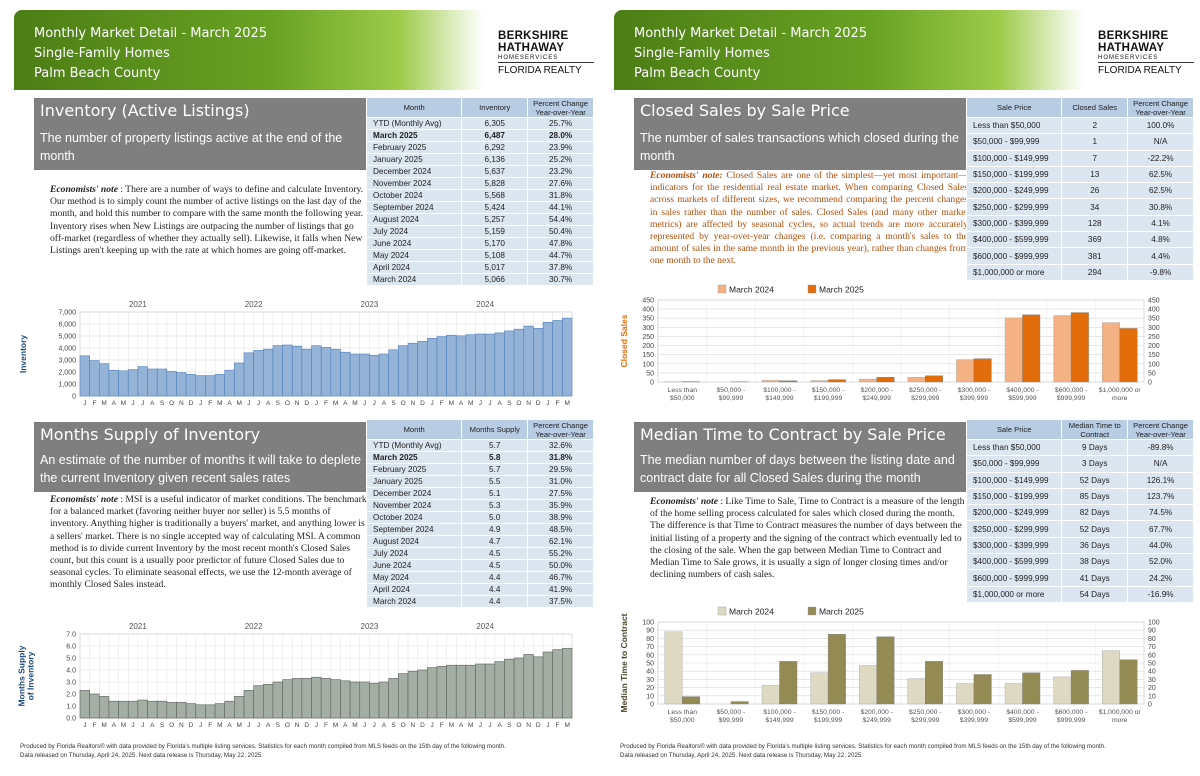 This screenshot has width=1200, height=776. What do you see at coordinates (650, 655) in the screenshot?
I see `y-tick-label: 60` at bounding box center [650, 655].